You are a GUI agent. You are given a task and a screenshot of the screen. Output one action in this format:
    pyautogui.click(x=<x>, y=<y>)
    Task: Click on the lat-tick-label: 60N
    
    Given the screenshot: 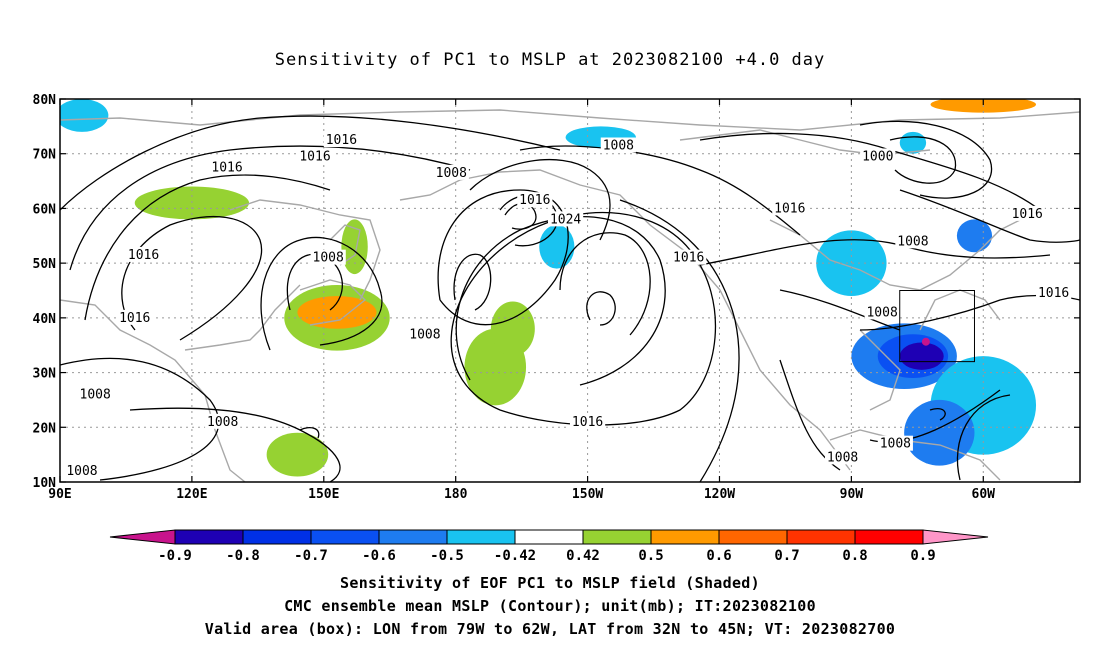 What is the action you would take?
    pyautogui.click(x=45, y=209)
    